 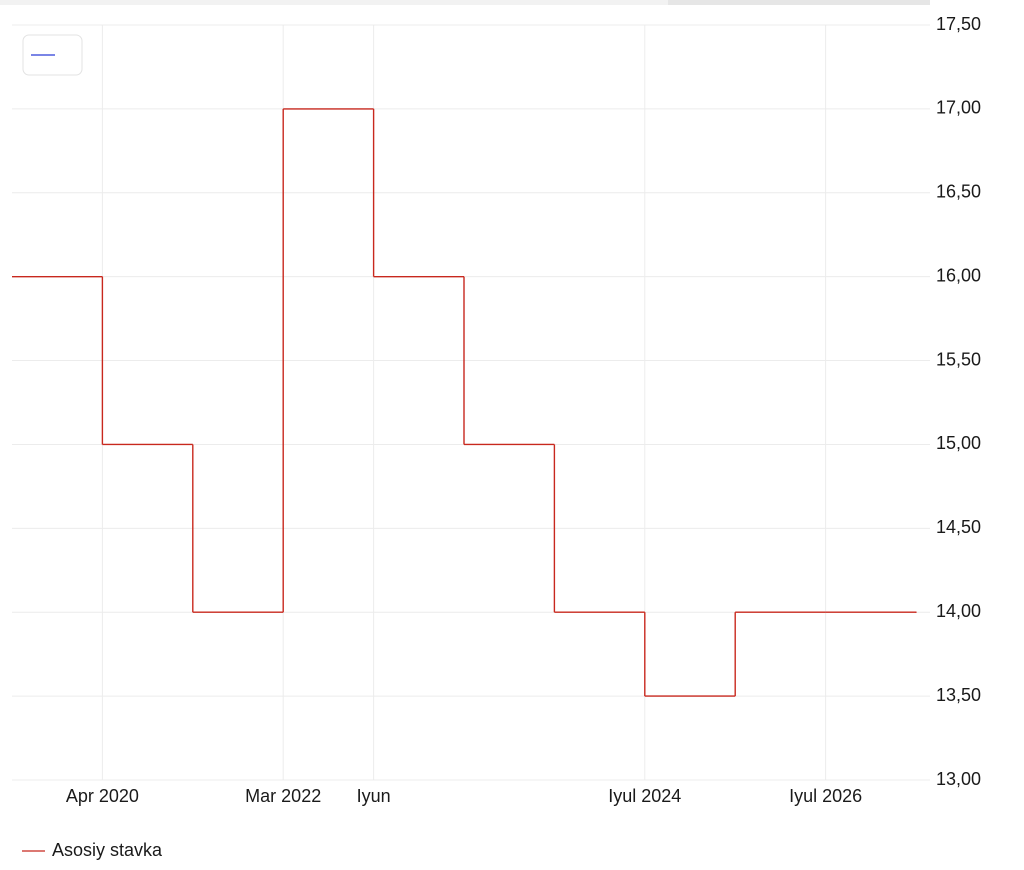 I want to click on y-tick-label: 13,00, so click(x=958, y=779).